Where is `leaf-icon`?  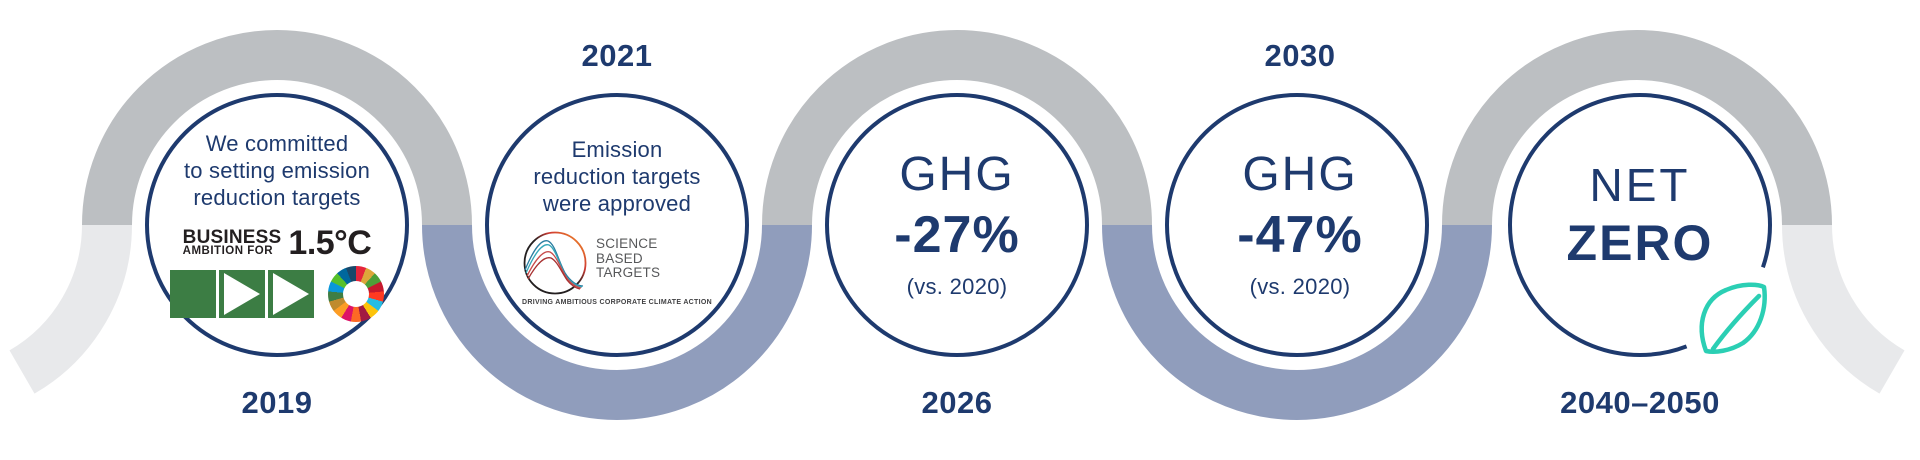 leaf-icon is located at coordinates (1733, 318).